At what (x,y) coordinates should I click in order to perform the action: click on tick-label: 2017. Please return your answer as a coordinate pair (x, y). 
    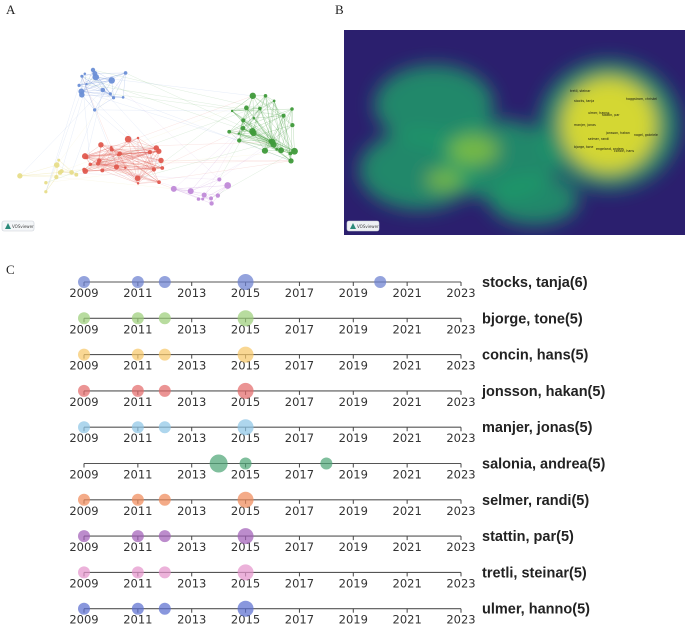
    Looking at the image, I should click on (299, 293).